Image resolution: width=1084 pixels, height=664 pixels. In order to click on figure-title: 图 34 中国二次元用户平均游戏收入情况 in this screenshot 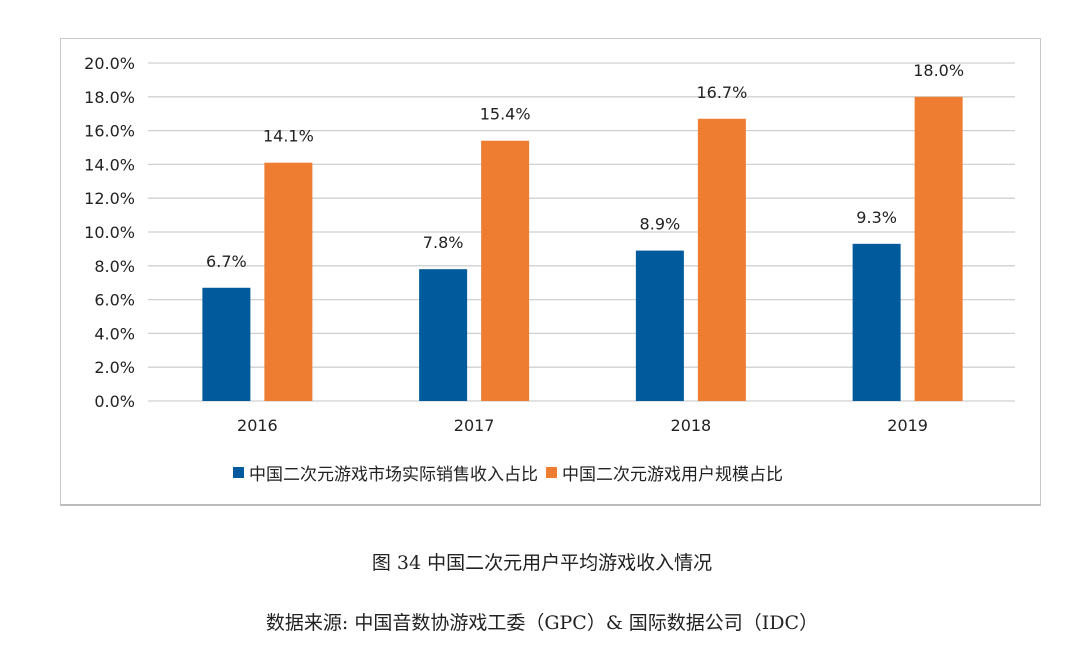, I will do `click(542, 563)`.